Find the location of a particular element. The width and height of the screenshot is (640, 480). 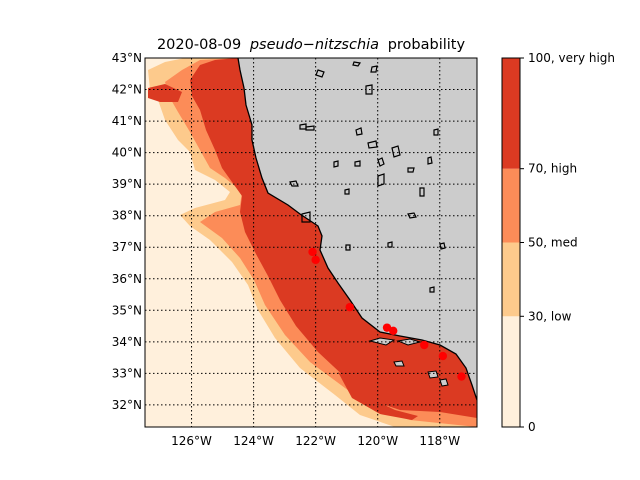

y-tick-label: 42°N is located at coordinates (127, 90).